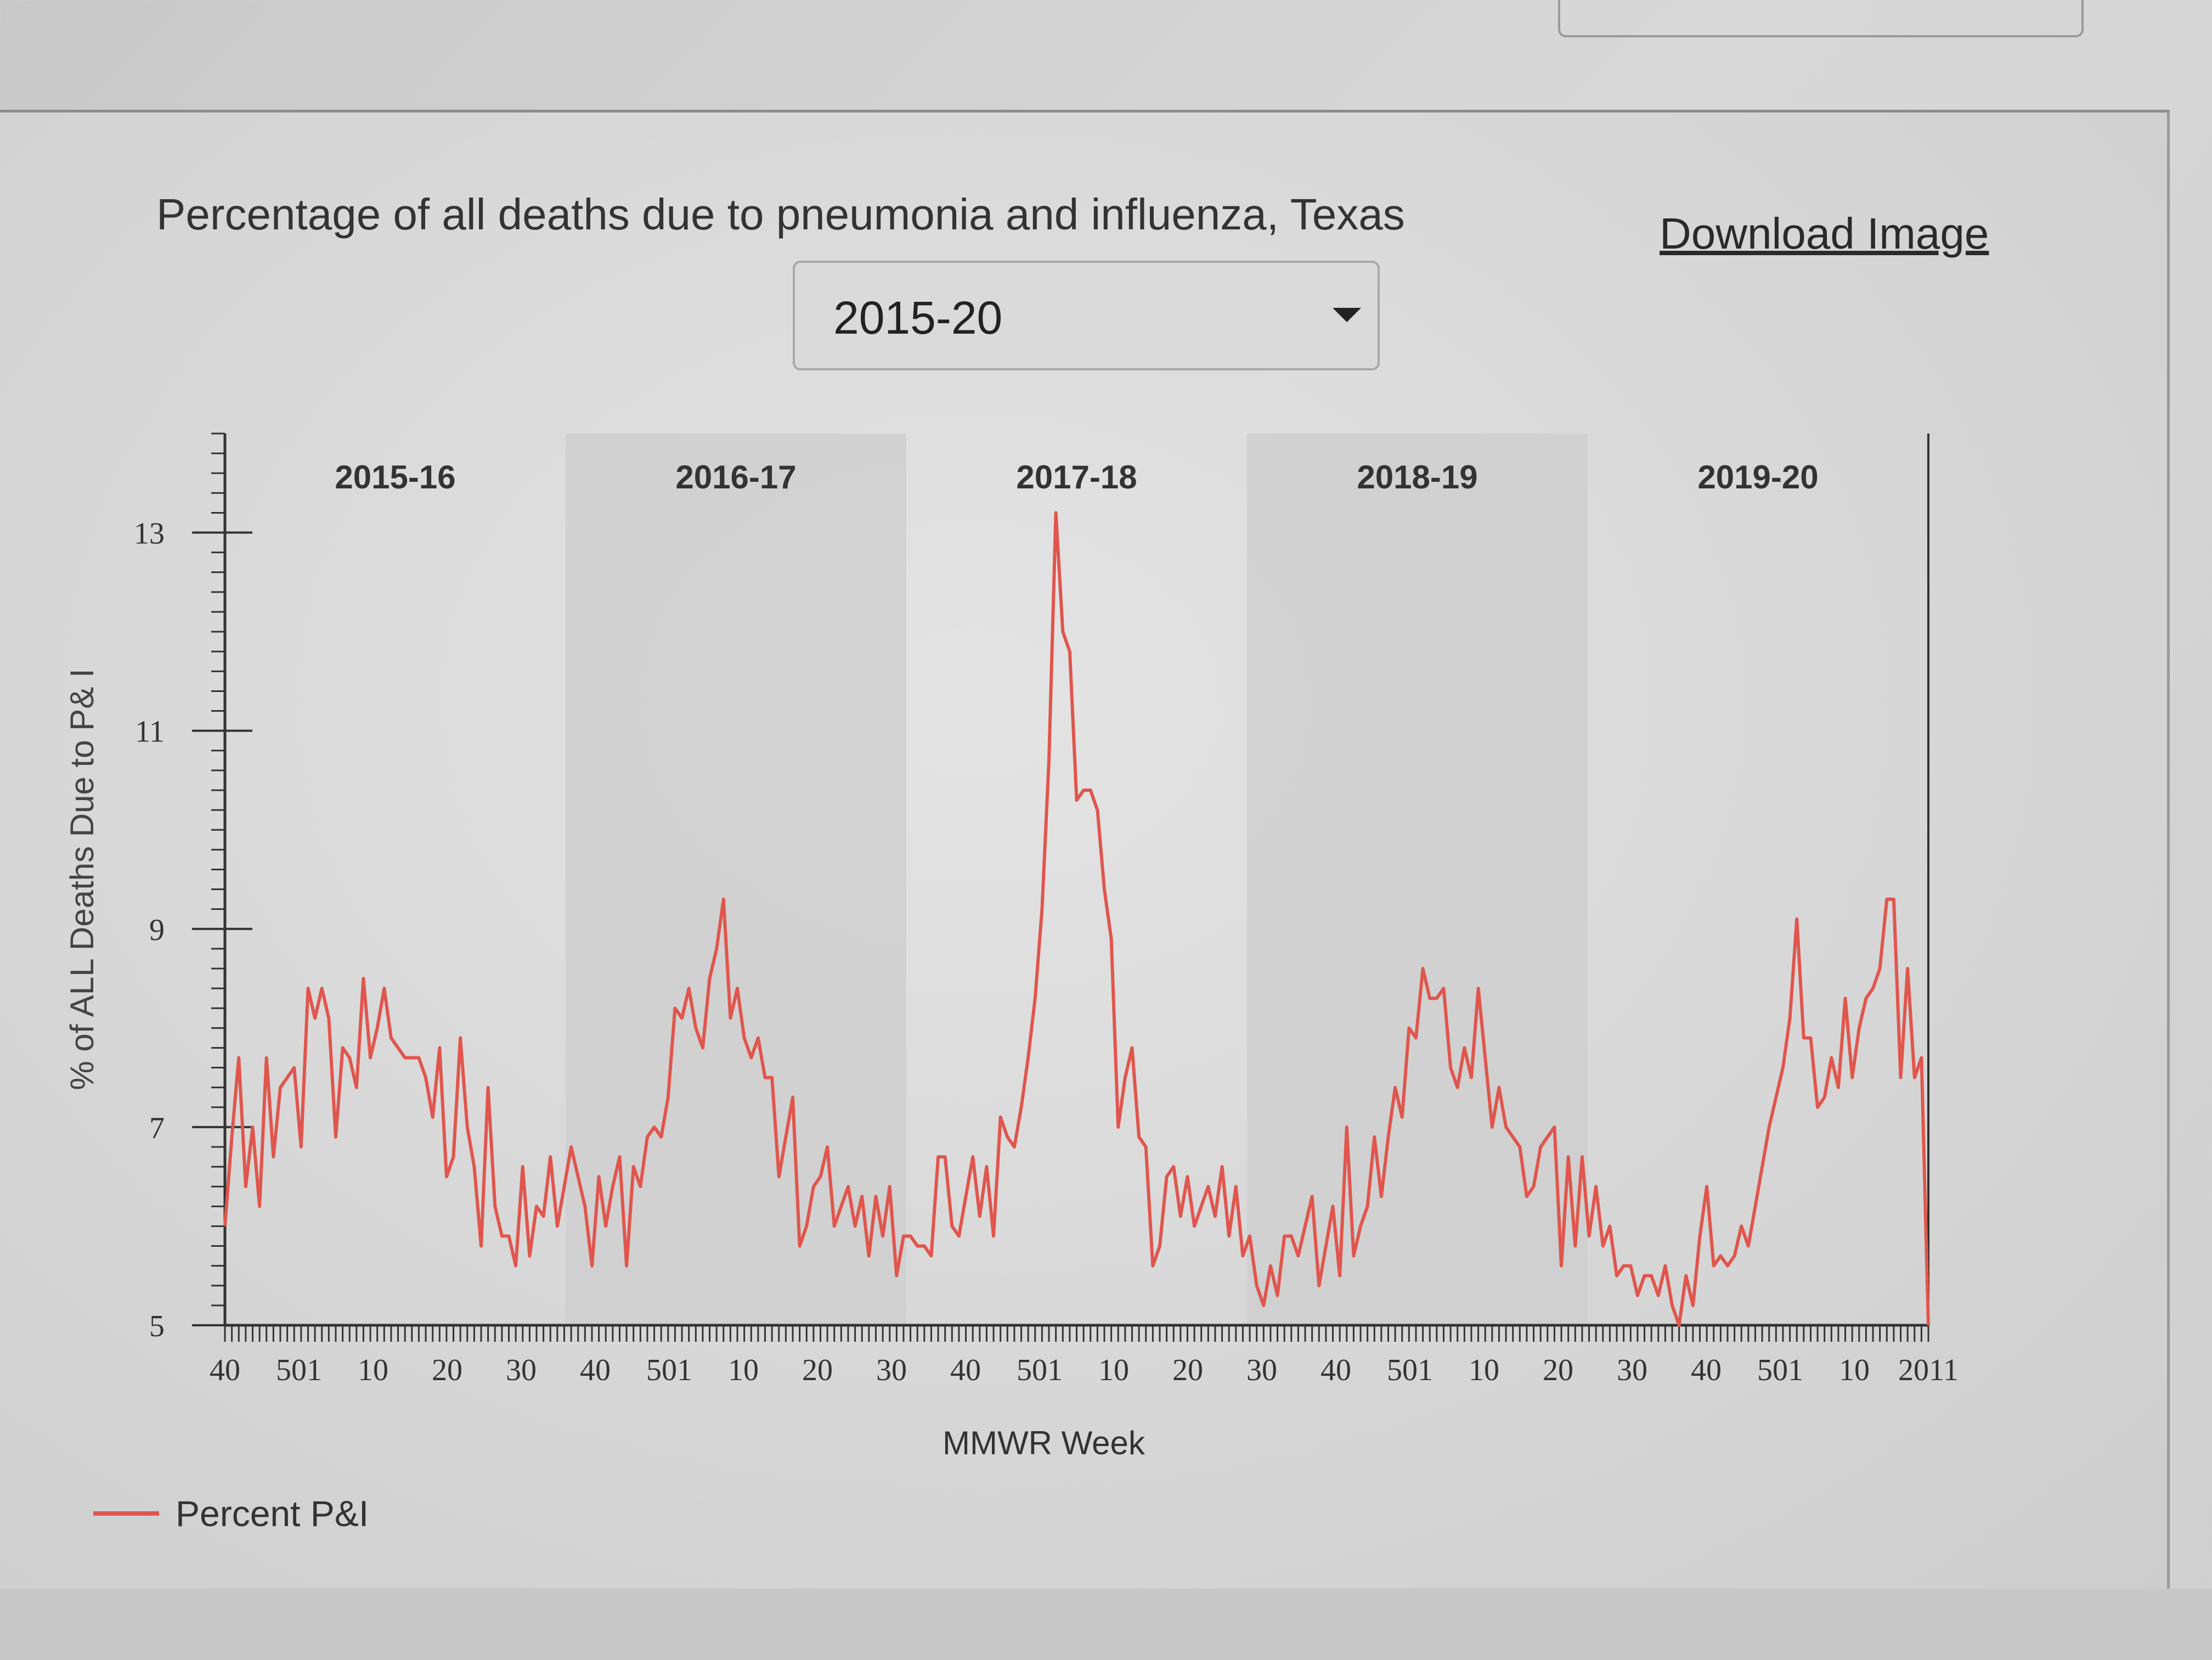 This screenshot has height=1660, width=2212. I want to click on legend: Percent P&I, so click(231, 1513).